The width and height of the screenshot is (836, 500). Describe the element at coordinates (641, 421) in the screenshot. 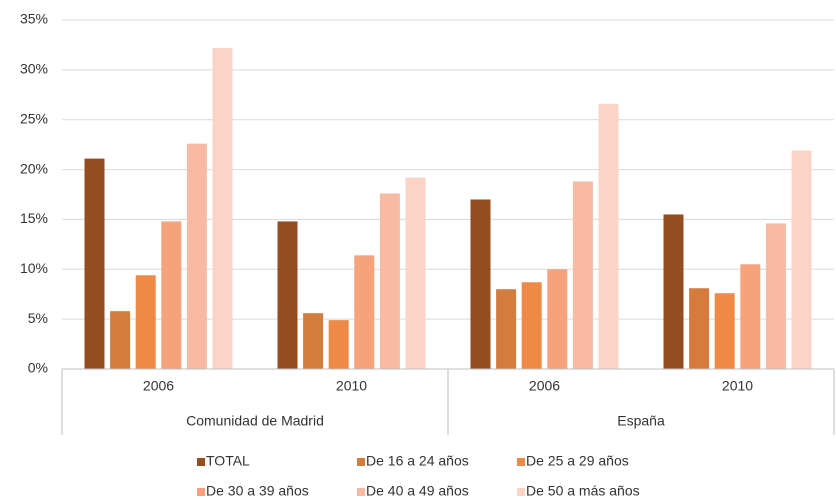

I see `group-label: España` at that location.